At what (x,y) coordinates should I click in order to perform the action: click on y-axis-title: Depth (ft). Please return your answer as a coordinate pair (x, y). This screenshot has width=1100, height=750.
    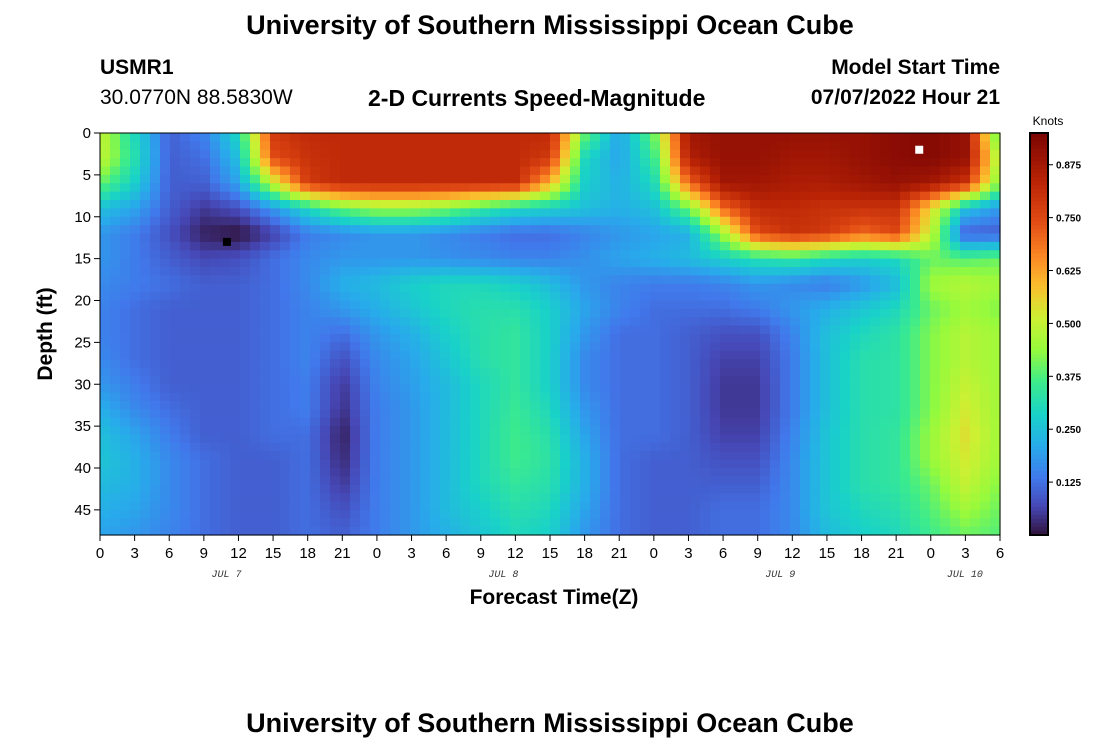
    Looking at the image, I should click on (45, 333).